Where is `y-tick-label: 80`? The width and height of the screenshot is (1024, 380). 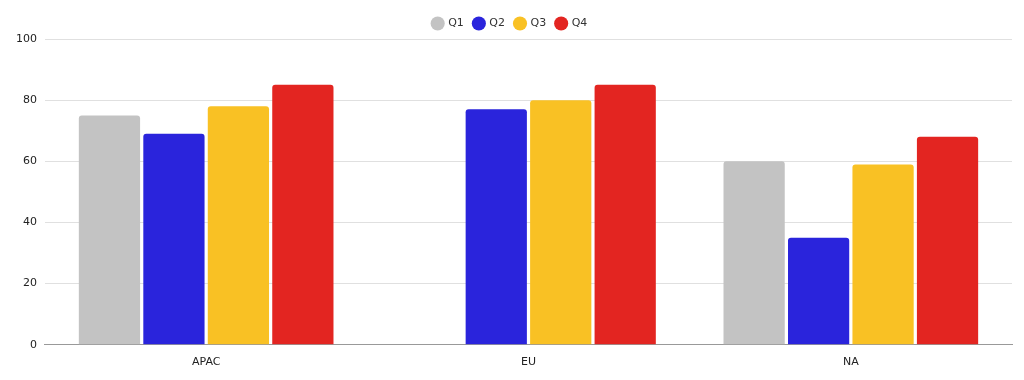 y-tick-label: 80 is located at coordinates (30, 100).